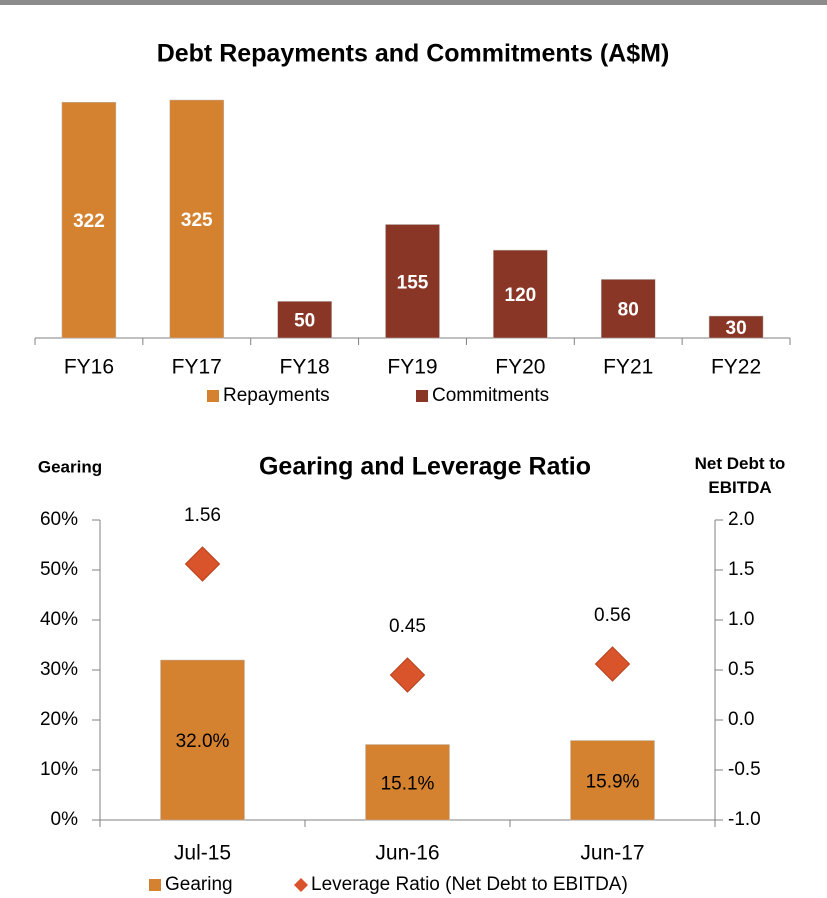  What do you see at coordinates (741, 719) in the screenshot?
I see `y2-tick-label: 0.0` at bounding box center [741, 719].